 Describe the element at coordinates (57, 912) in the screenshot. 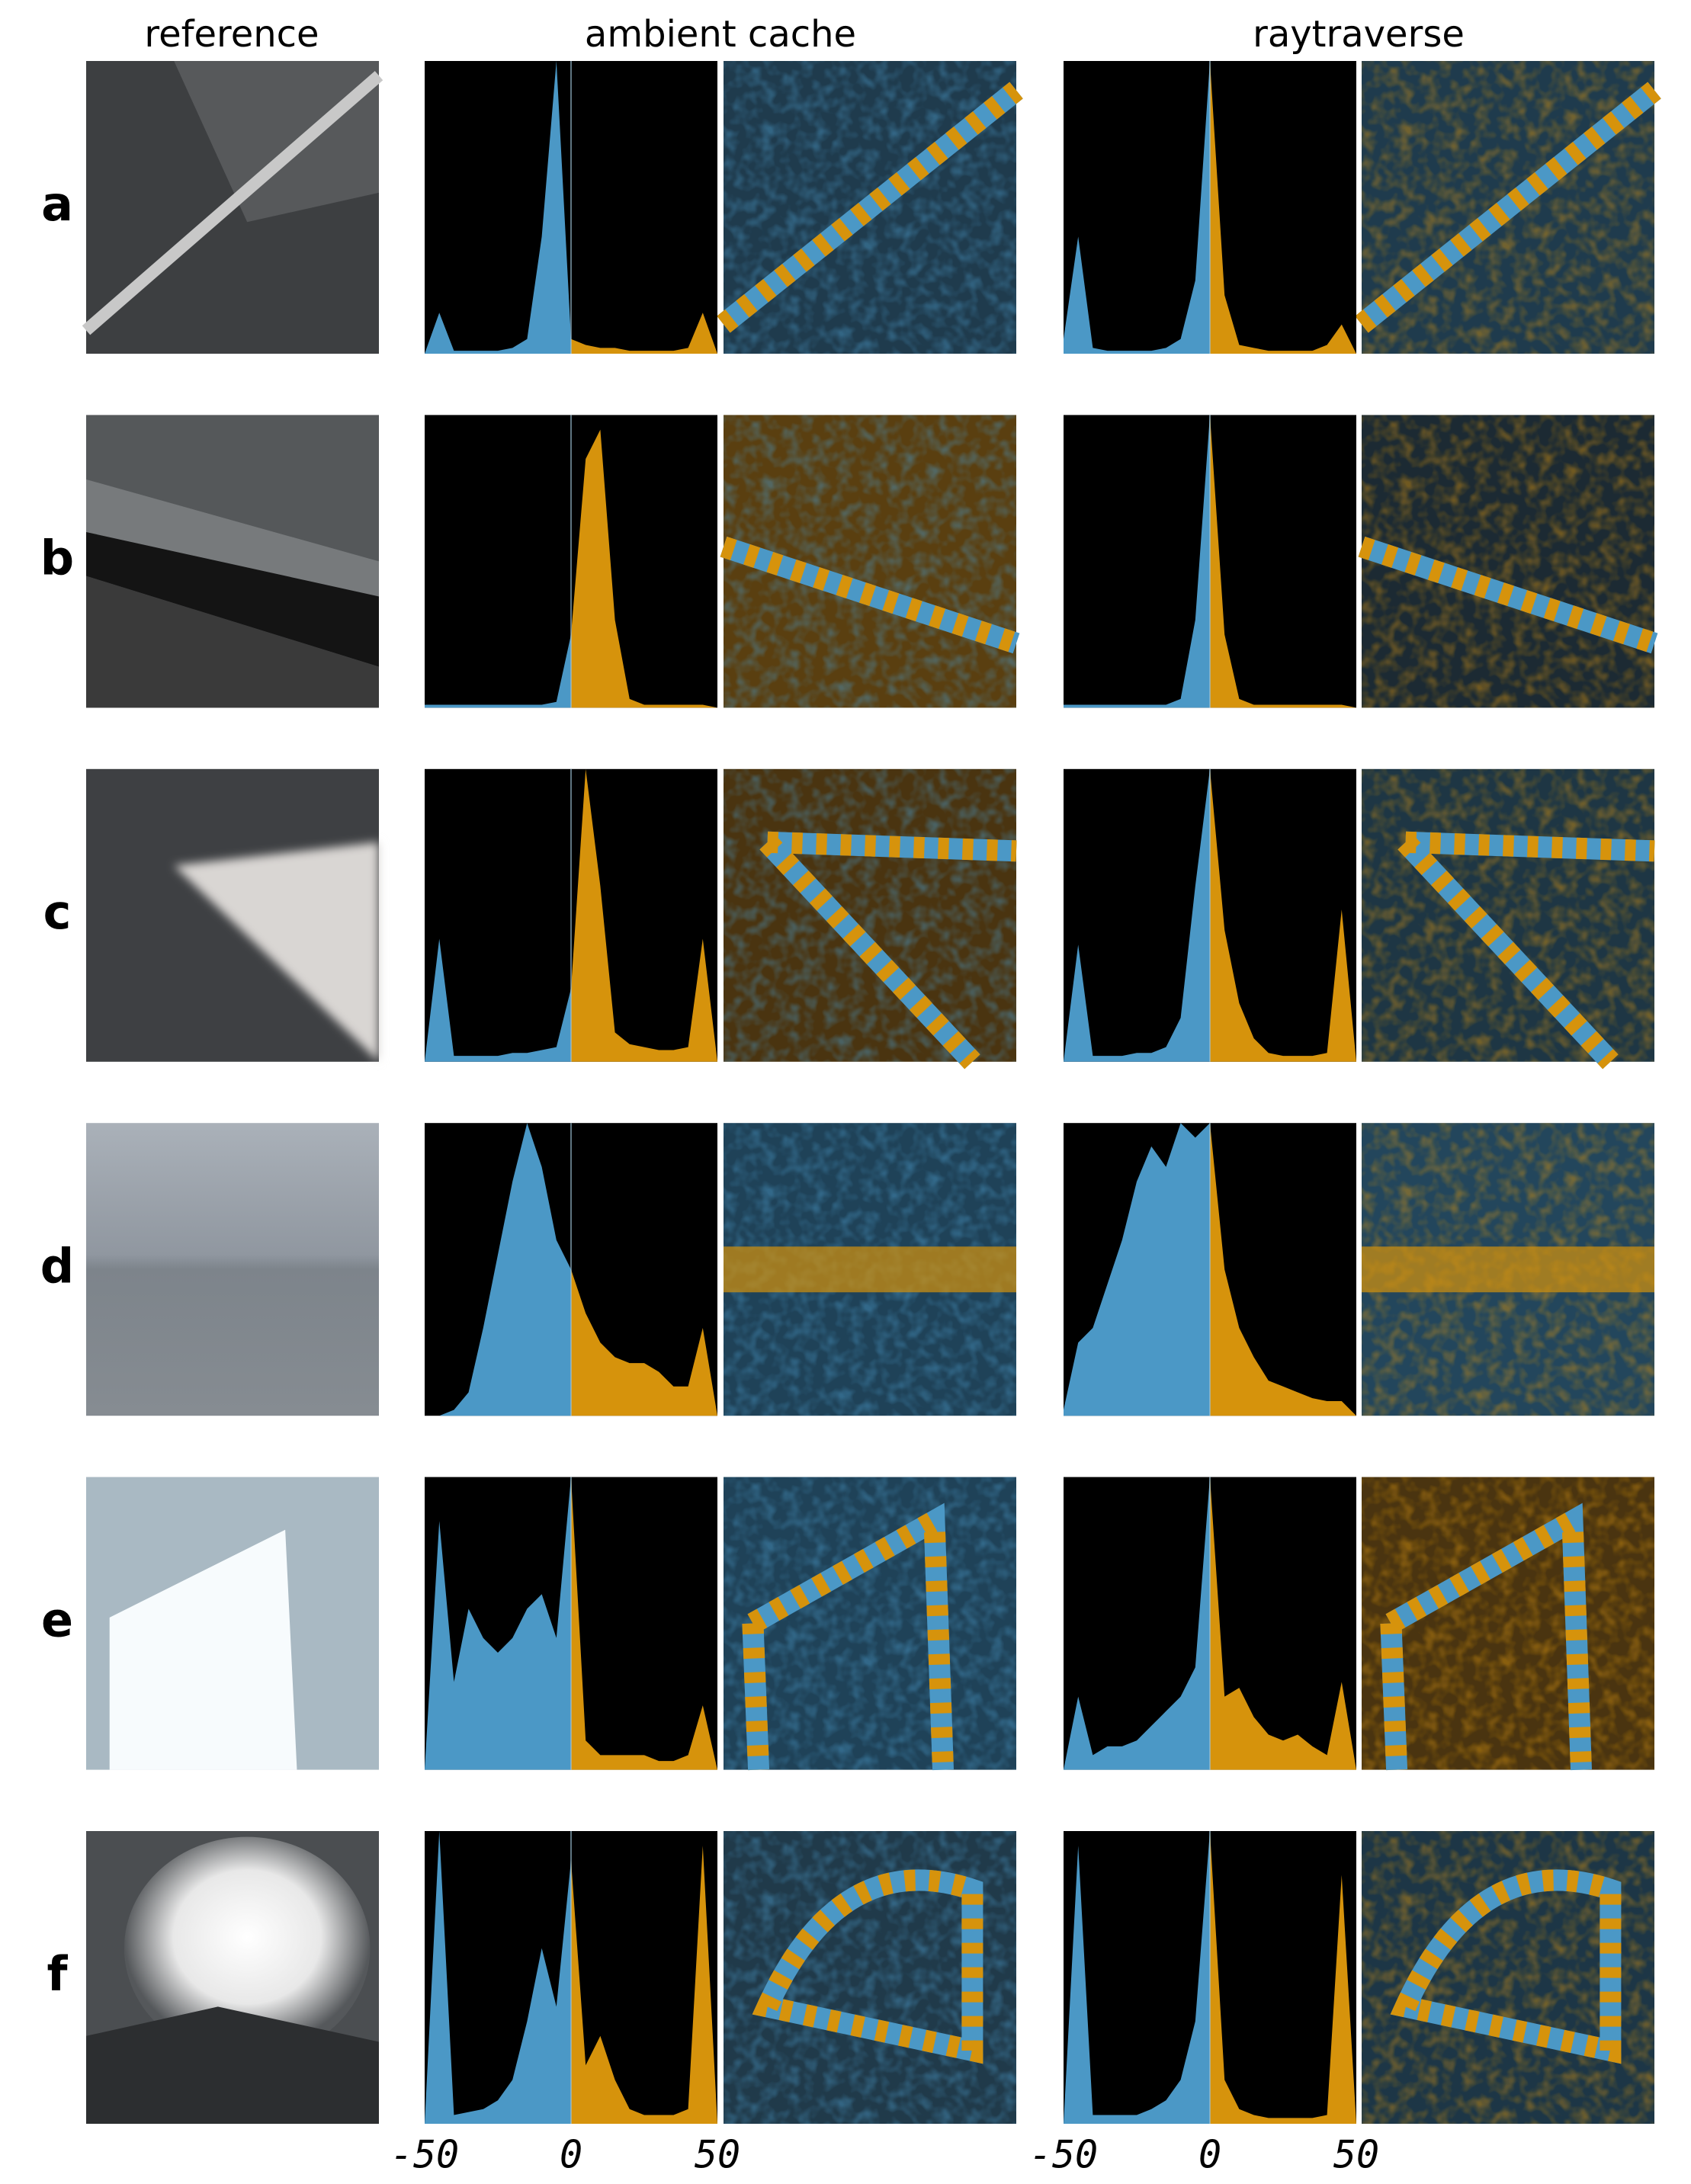

I see `row-label: c` at that location.